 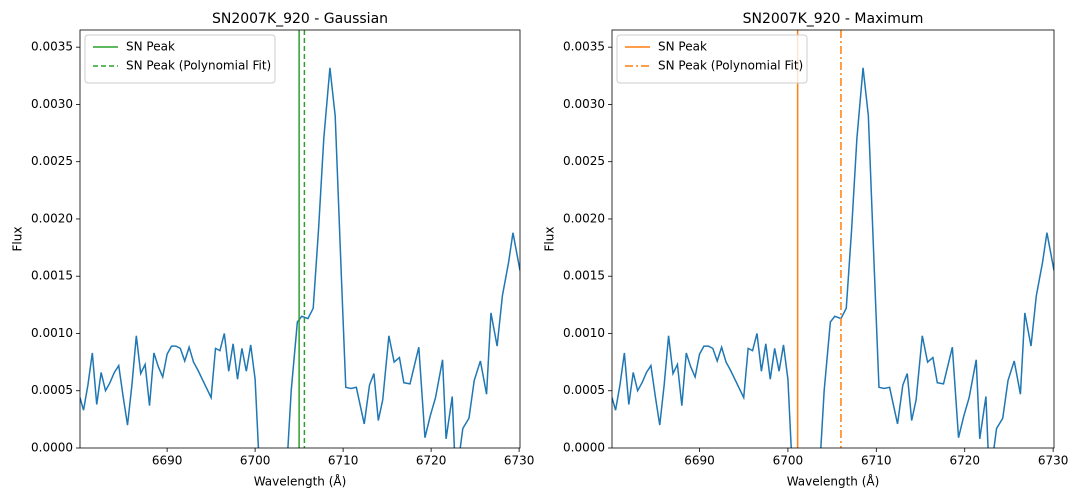 I want to click on chart-title: SN2007K_920 - Gaussian, so click(x=300, y=19).